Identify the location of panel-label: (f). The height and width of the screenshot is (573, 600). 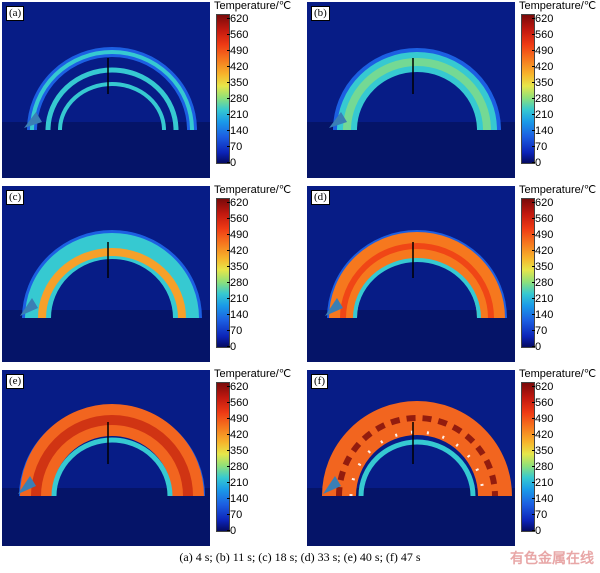
(319, 381).